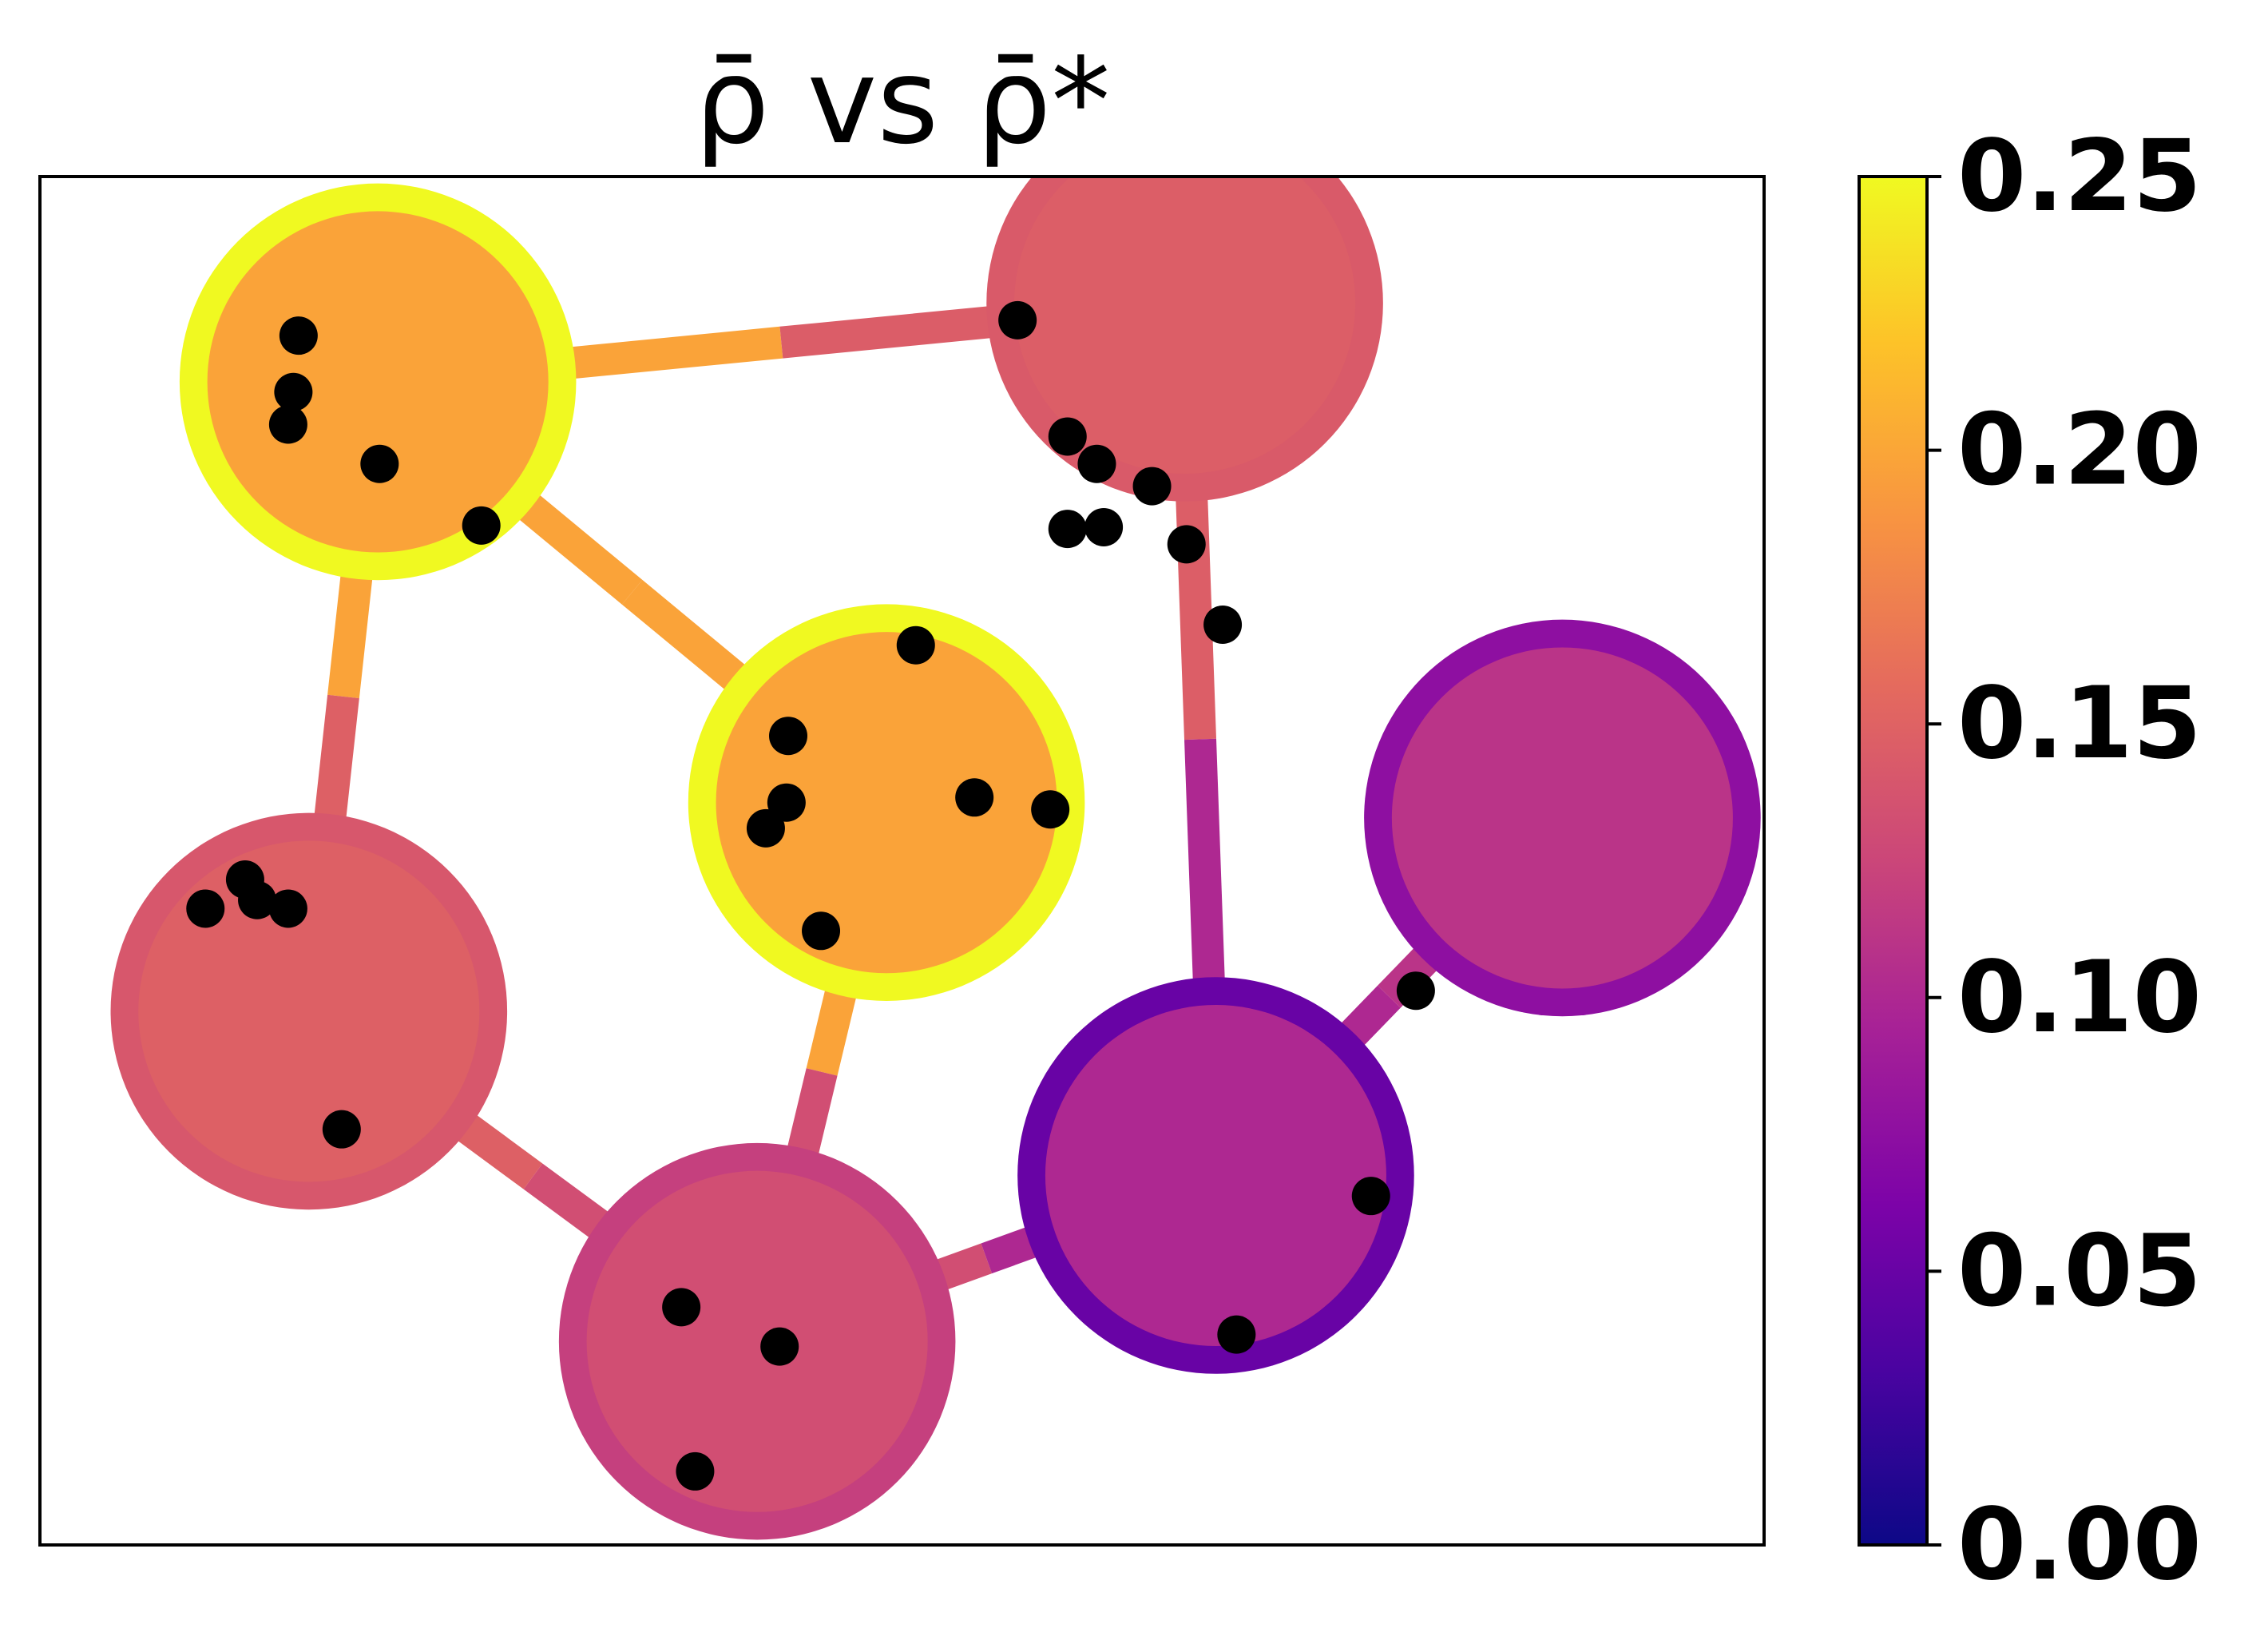  Describe the element at coordinates (2079, 1270) in the screenshot. I see `colorbar-tick-label-1: 0.05` at that location.